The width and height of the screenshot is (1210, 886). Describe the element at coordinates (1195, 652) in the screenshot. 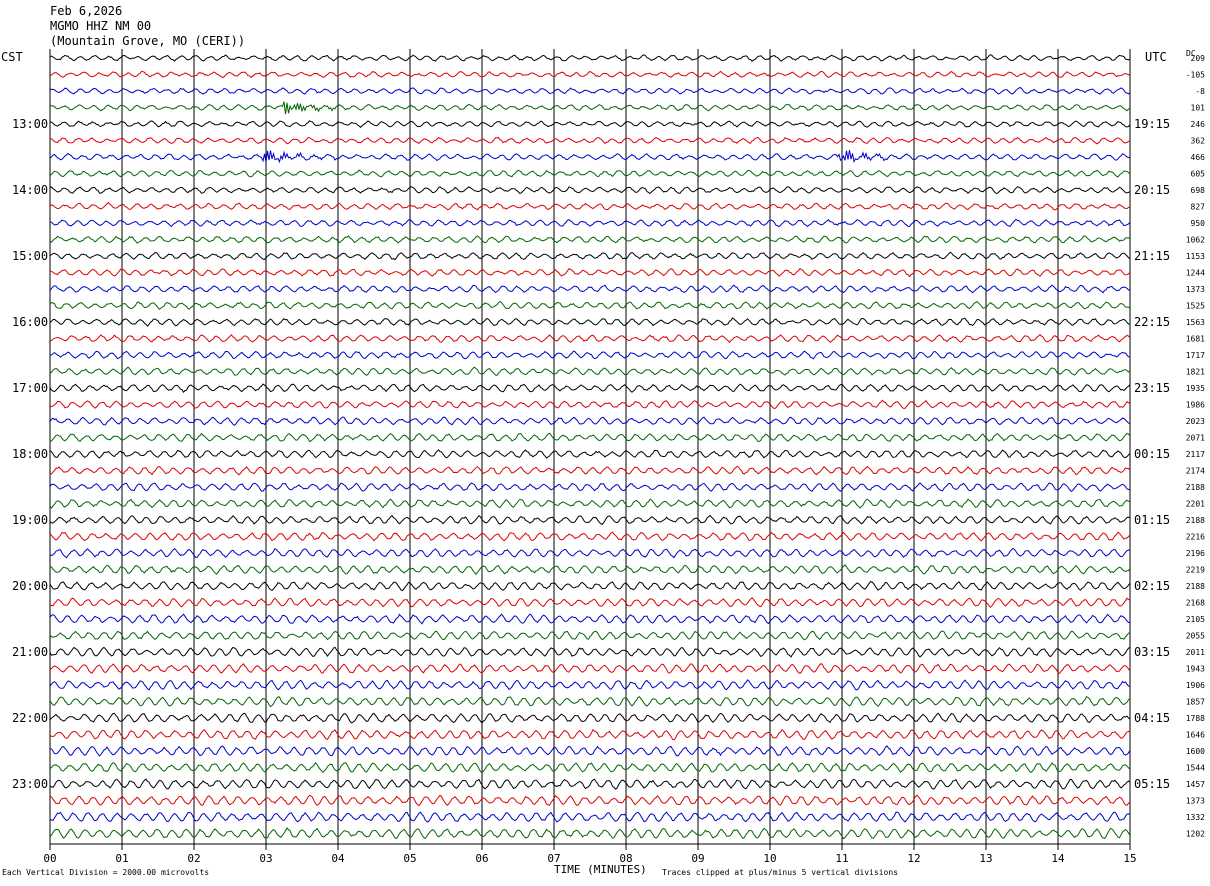

I see `dc-offset-label: 2011` at that location.